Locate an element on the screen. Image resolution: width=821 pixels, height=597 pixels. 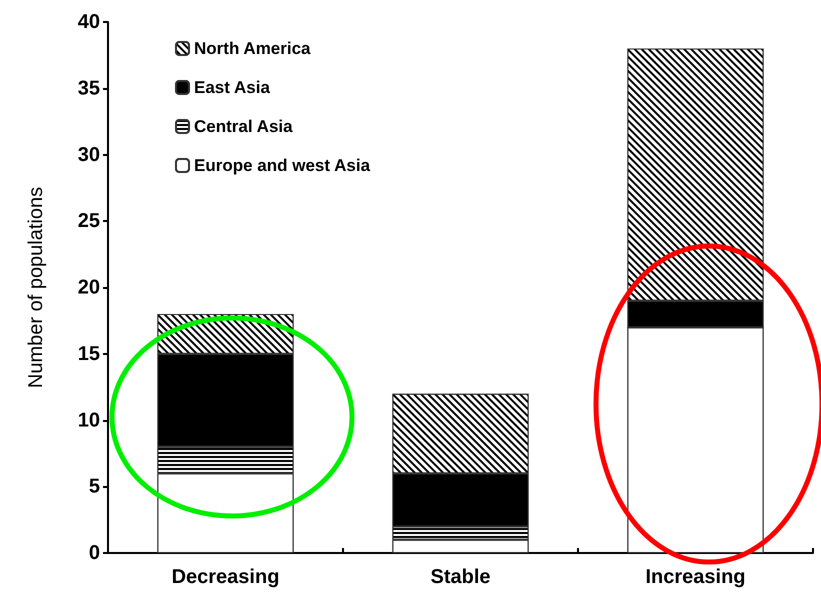
y-tick-label: 40 is located at coordinates (89, 22).